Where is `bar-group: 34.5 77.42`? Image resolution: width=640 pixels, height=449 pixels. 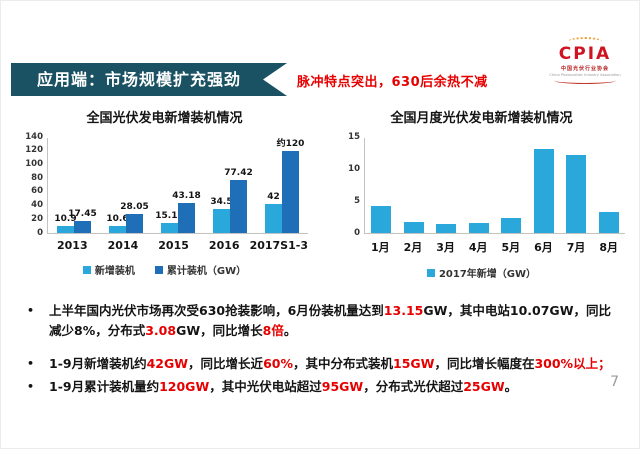 bar-group: 34.5 77.42 is located at coordinates (230, 185).